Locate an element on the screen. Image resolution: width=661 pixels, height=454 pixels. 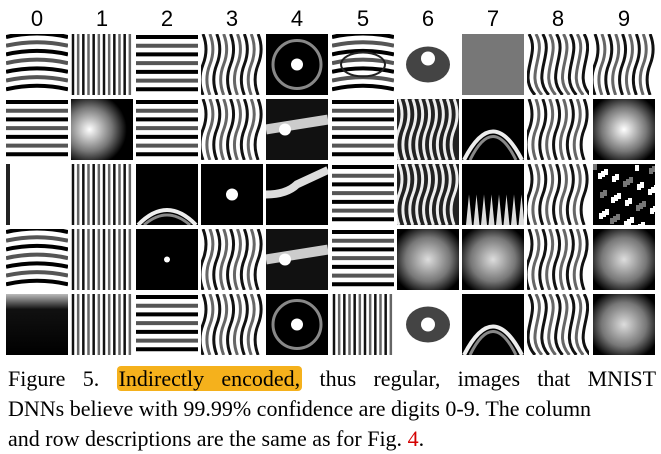
caption-line3-post: . is located at coordinates (421, 438).